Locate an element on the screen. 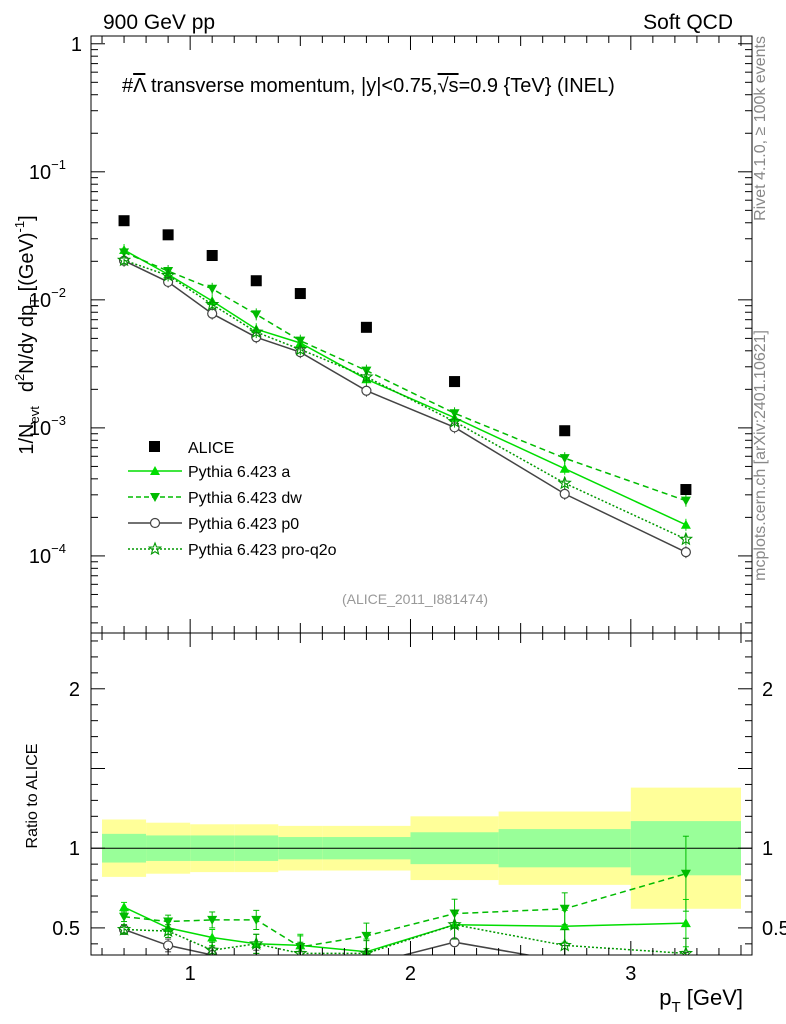  ratio-ytick-label-right: 0.5 is located at coordinates (774, 929).